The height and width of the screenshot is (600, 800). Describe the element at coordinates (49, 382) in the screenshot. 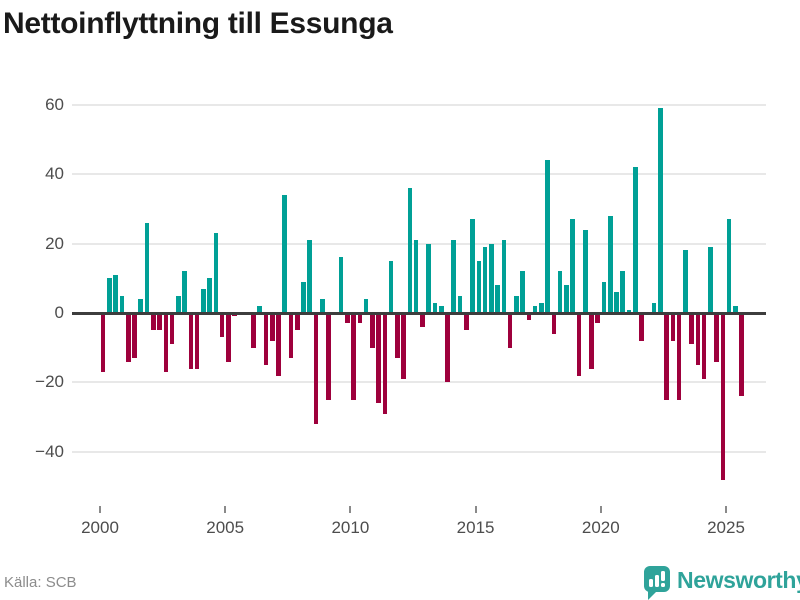

I see `y-axis-label: −20` at that location.